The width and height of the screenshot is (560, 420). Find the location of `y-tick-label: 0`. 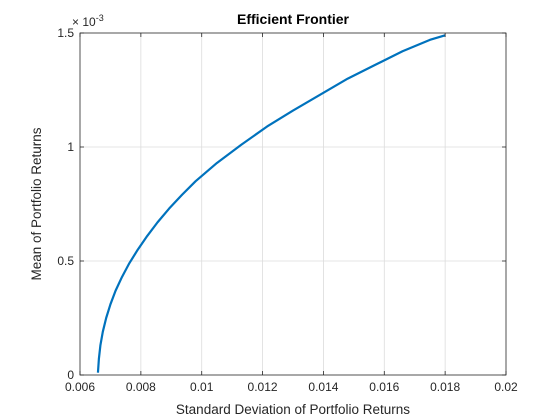

y-tick-label: 0 is located at coordinates (70, 375).